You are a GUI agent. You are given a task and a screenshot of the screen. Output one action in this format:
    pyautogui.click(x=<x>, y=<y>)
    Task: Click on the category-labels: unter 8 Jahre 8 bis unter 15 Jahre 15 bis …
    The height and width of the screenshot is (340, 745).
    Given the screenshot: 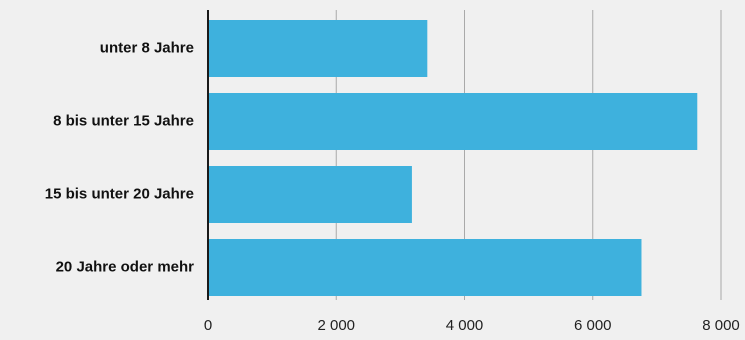 What is the action you would take?
    pyautogui.click(x=119, y=157)
    